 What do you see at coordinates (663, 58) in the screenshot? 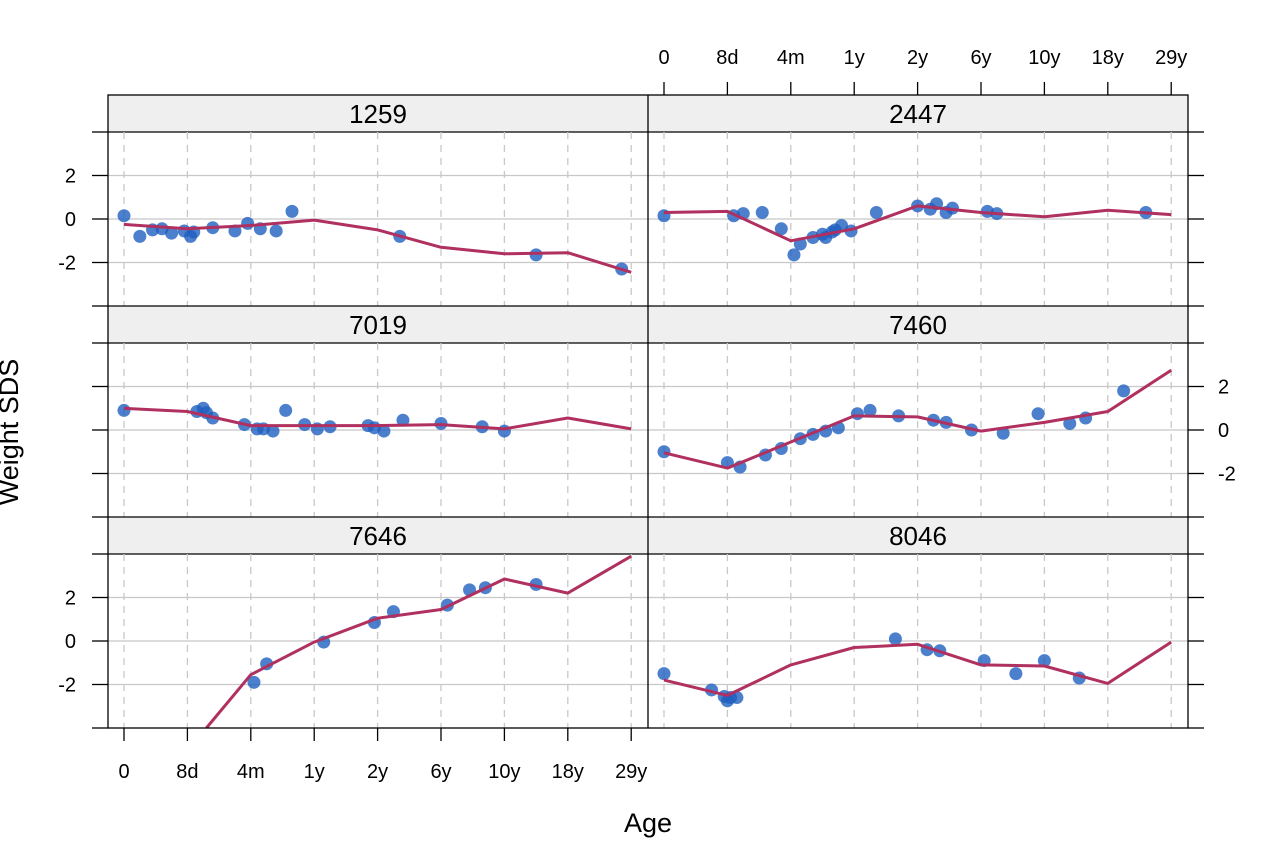
I see `x-tick-label-top: 0` at bounding box center [663, 58].